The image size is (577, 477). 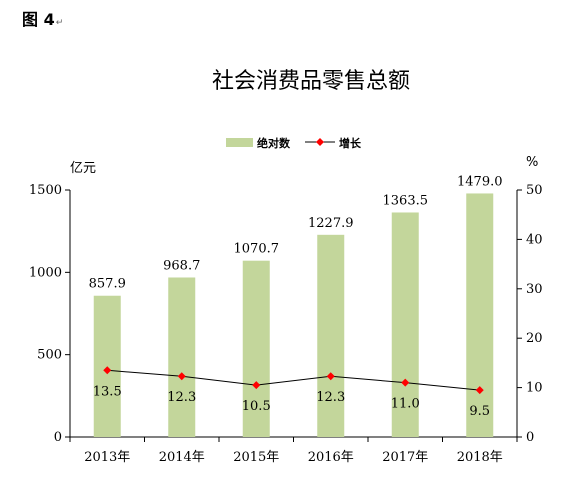 I want to click on growth-value-label: 10.5, so click(x=256, y=406).